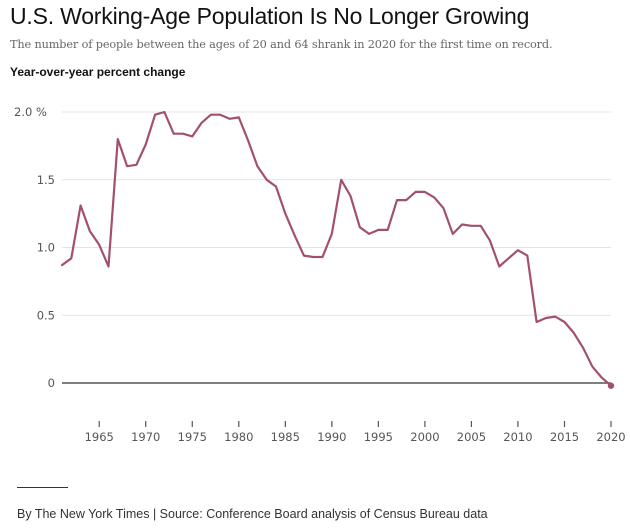 The height and width of the screenshot is (532, 630). What do you see at coordinates (424, 437) in the screenshot?
I see `x-tick-label: 2000` at bounding box center [424, 437].